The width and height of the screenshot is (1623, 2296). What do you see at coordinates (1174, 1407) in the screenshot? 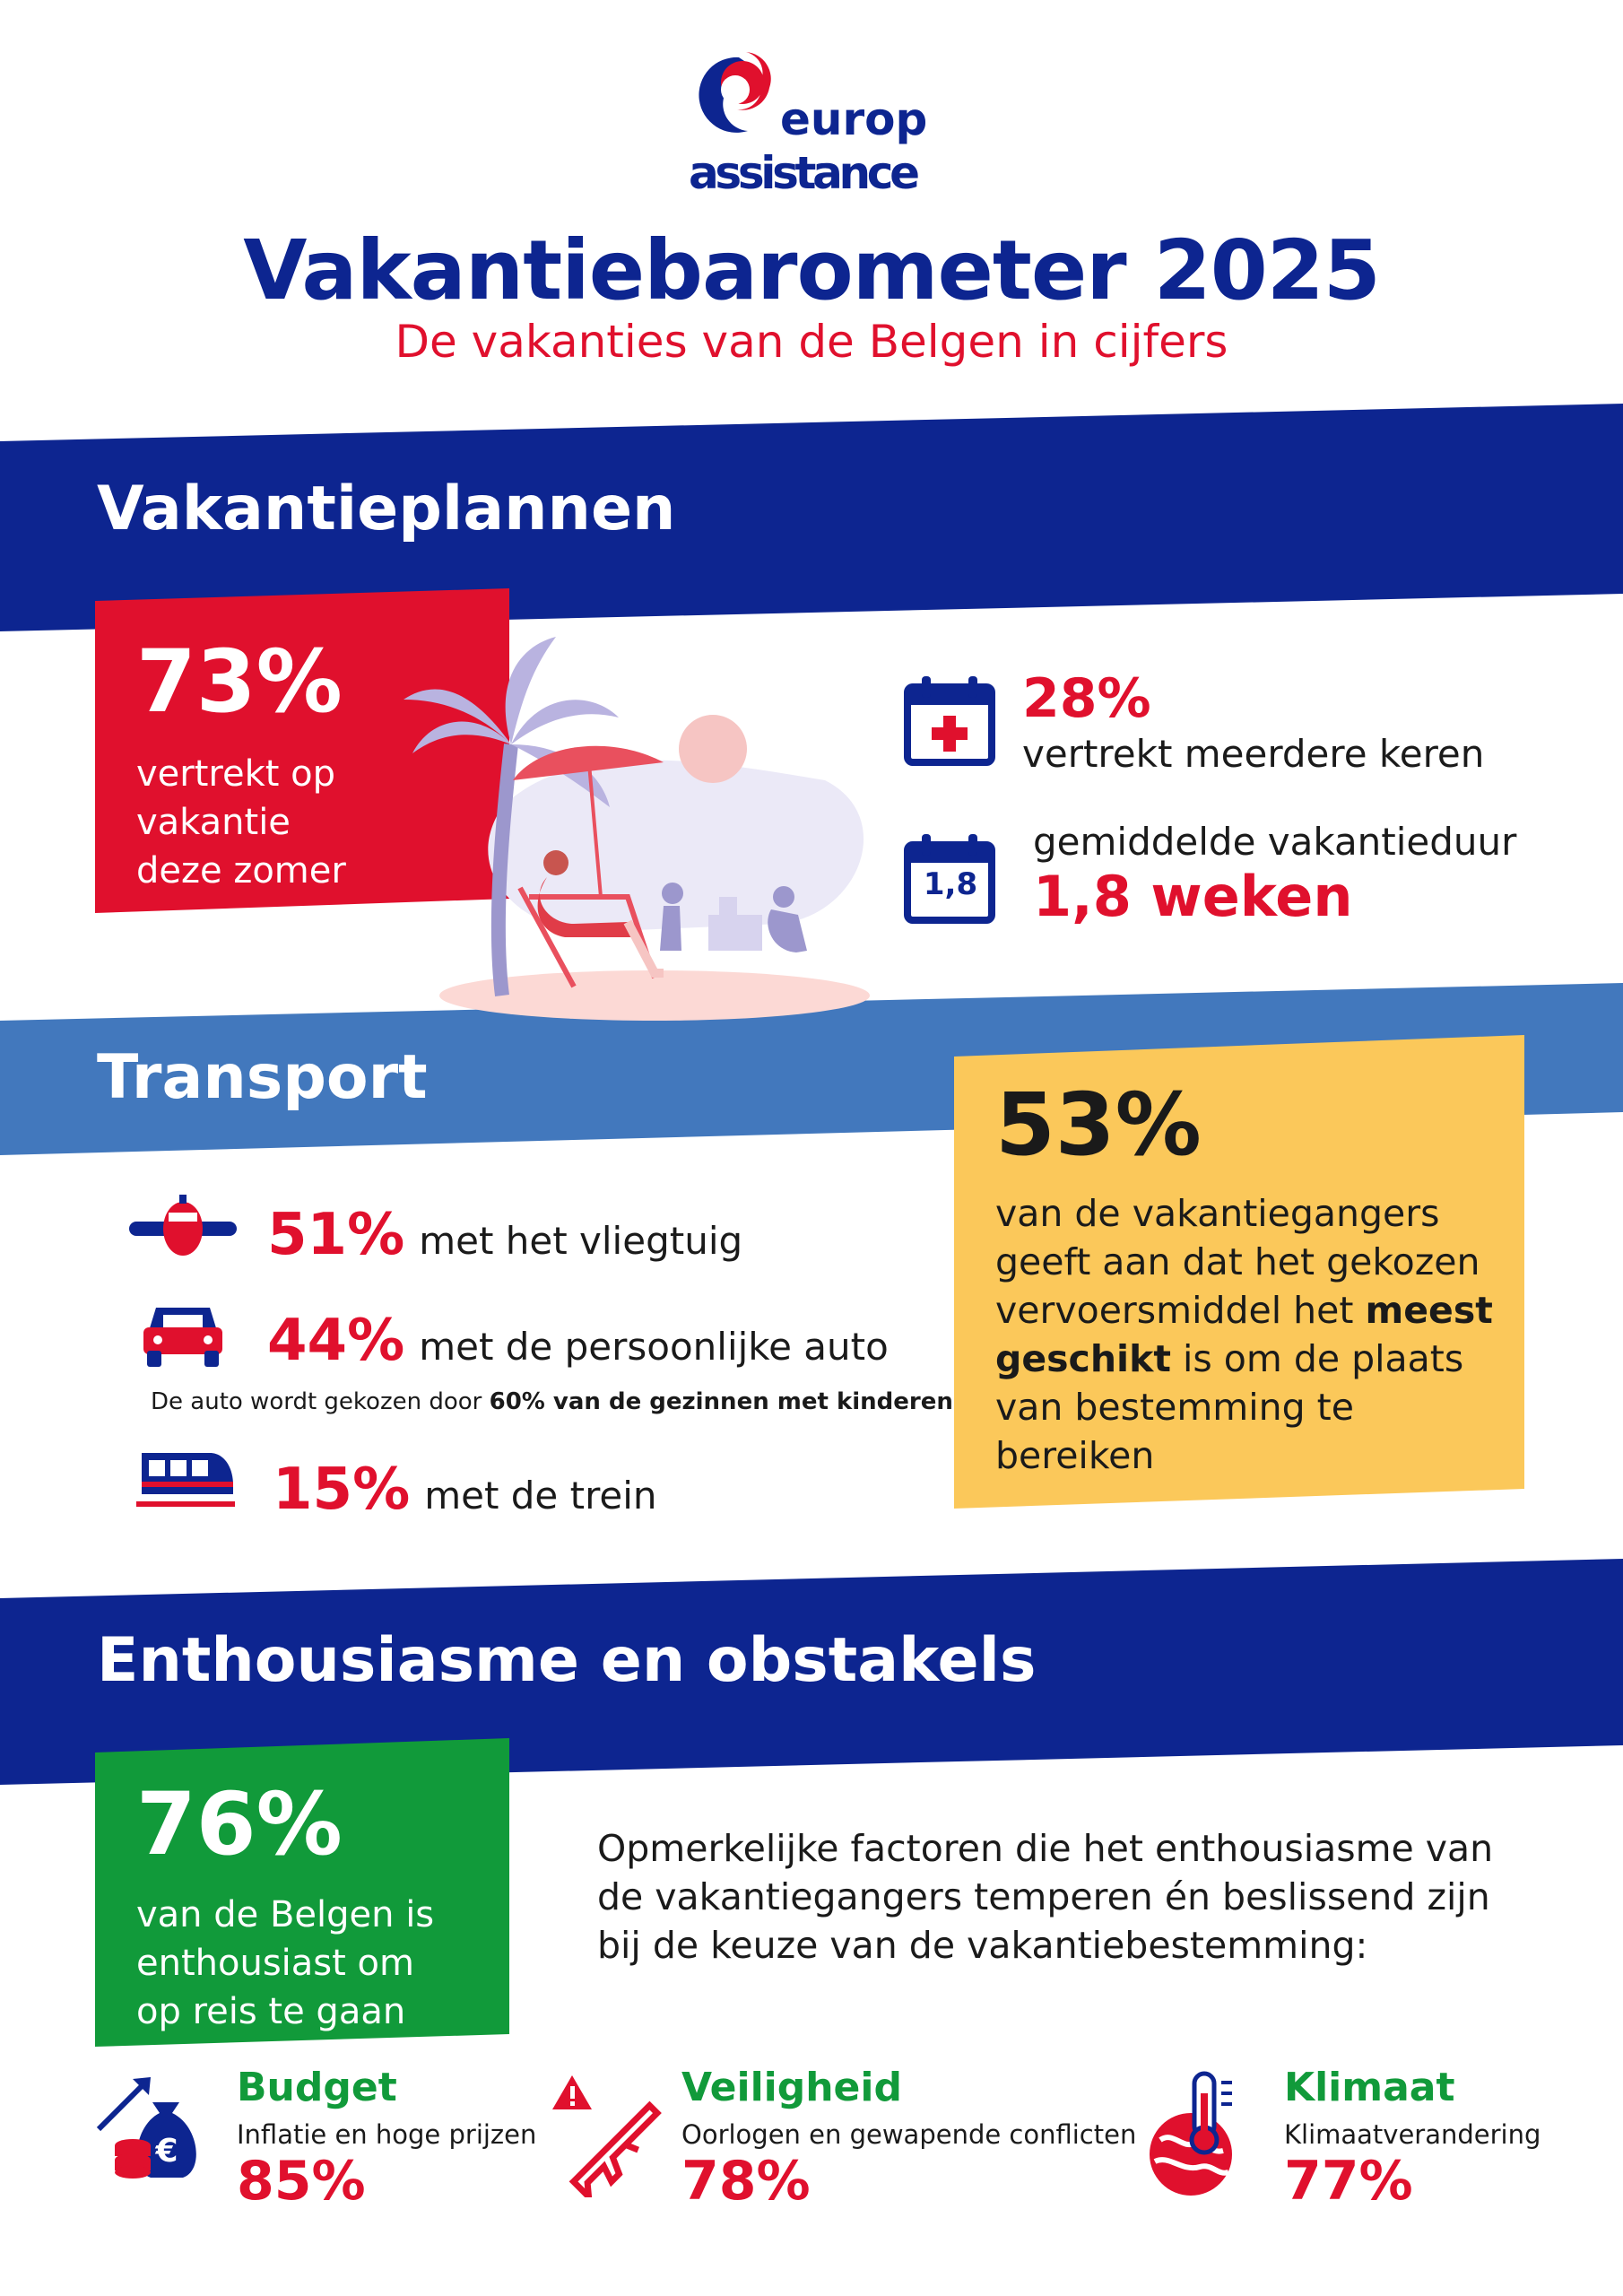
I see `callout-line5: van bestemming te` at bounding box center [1174, 1407].